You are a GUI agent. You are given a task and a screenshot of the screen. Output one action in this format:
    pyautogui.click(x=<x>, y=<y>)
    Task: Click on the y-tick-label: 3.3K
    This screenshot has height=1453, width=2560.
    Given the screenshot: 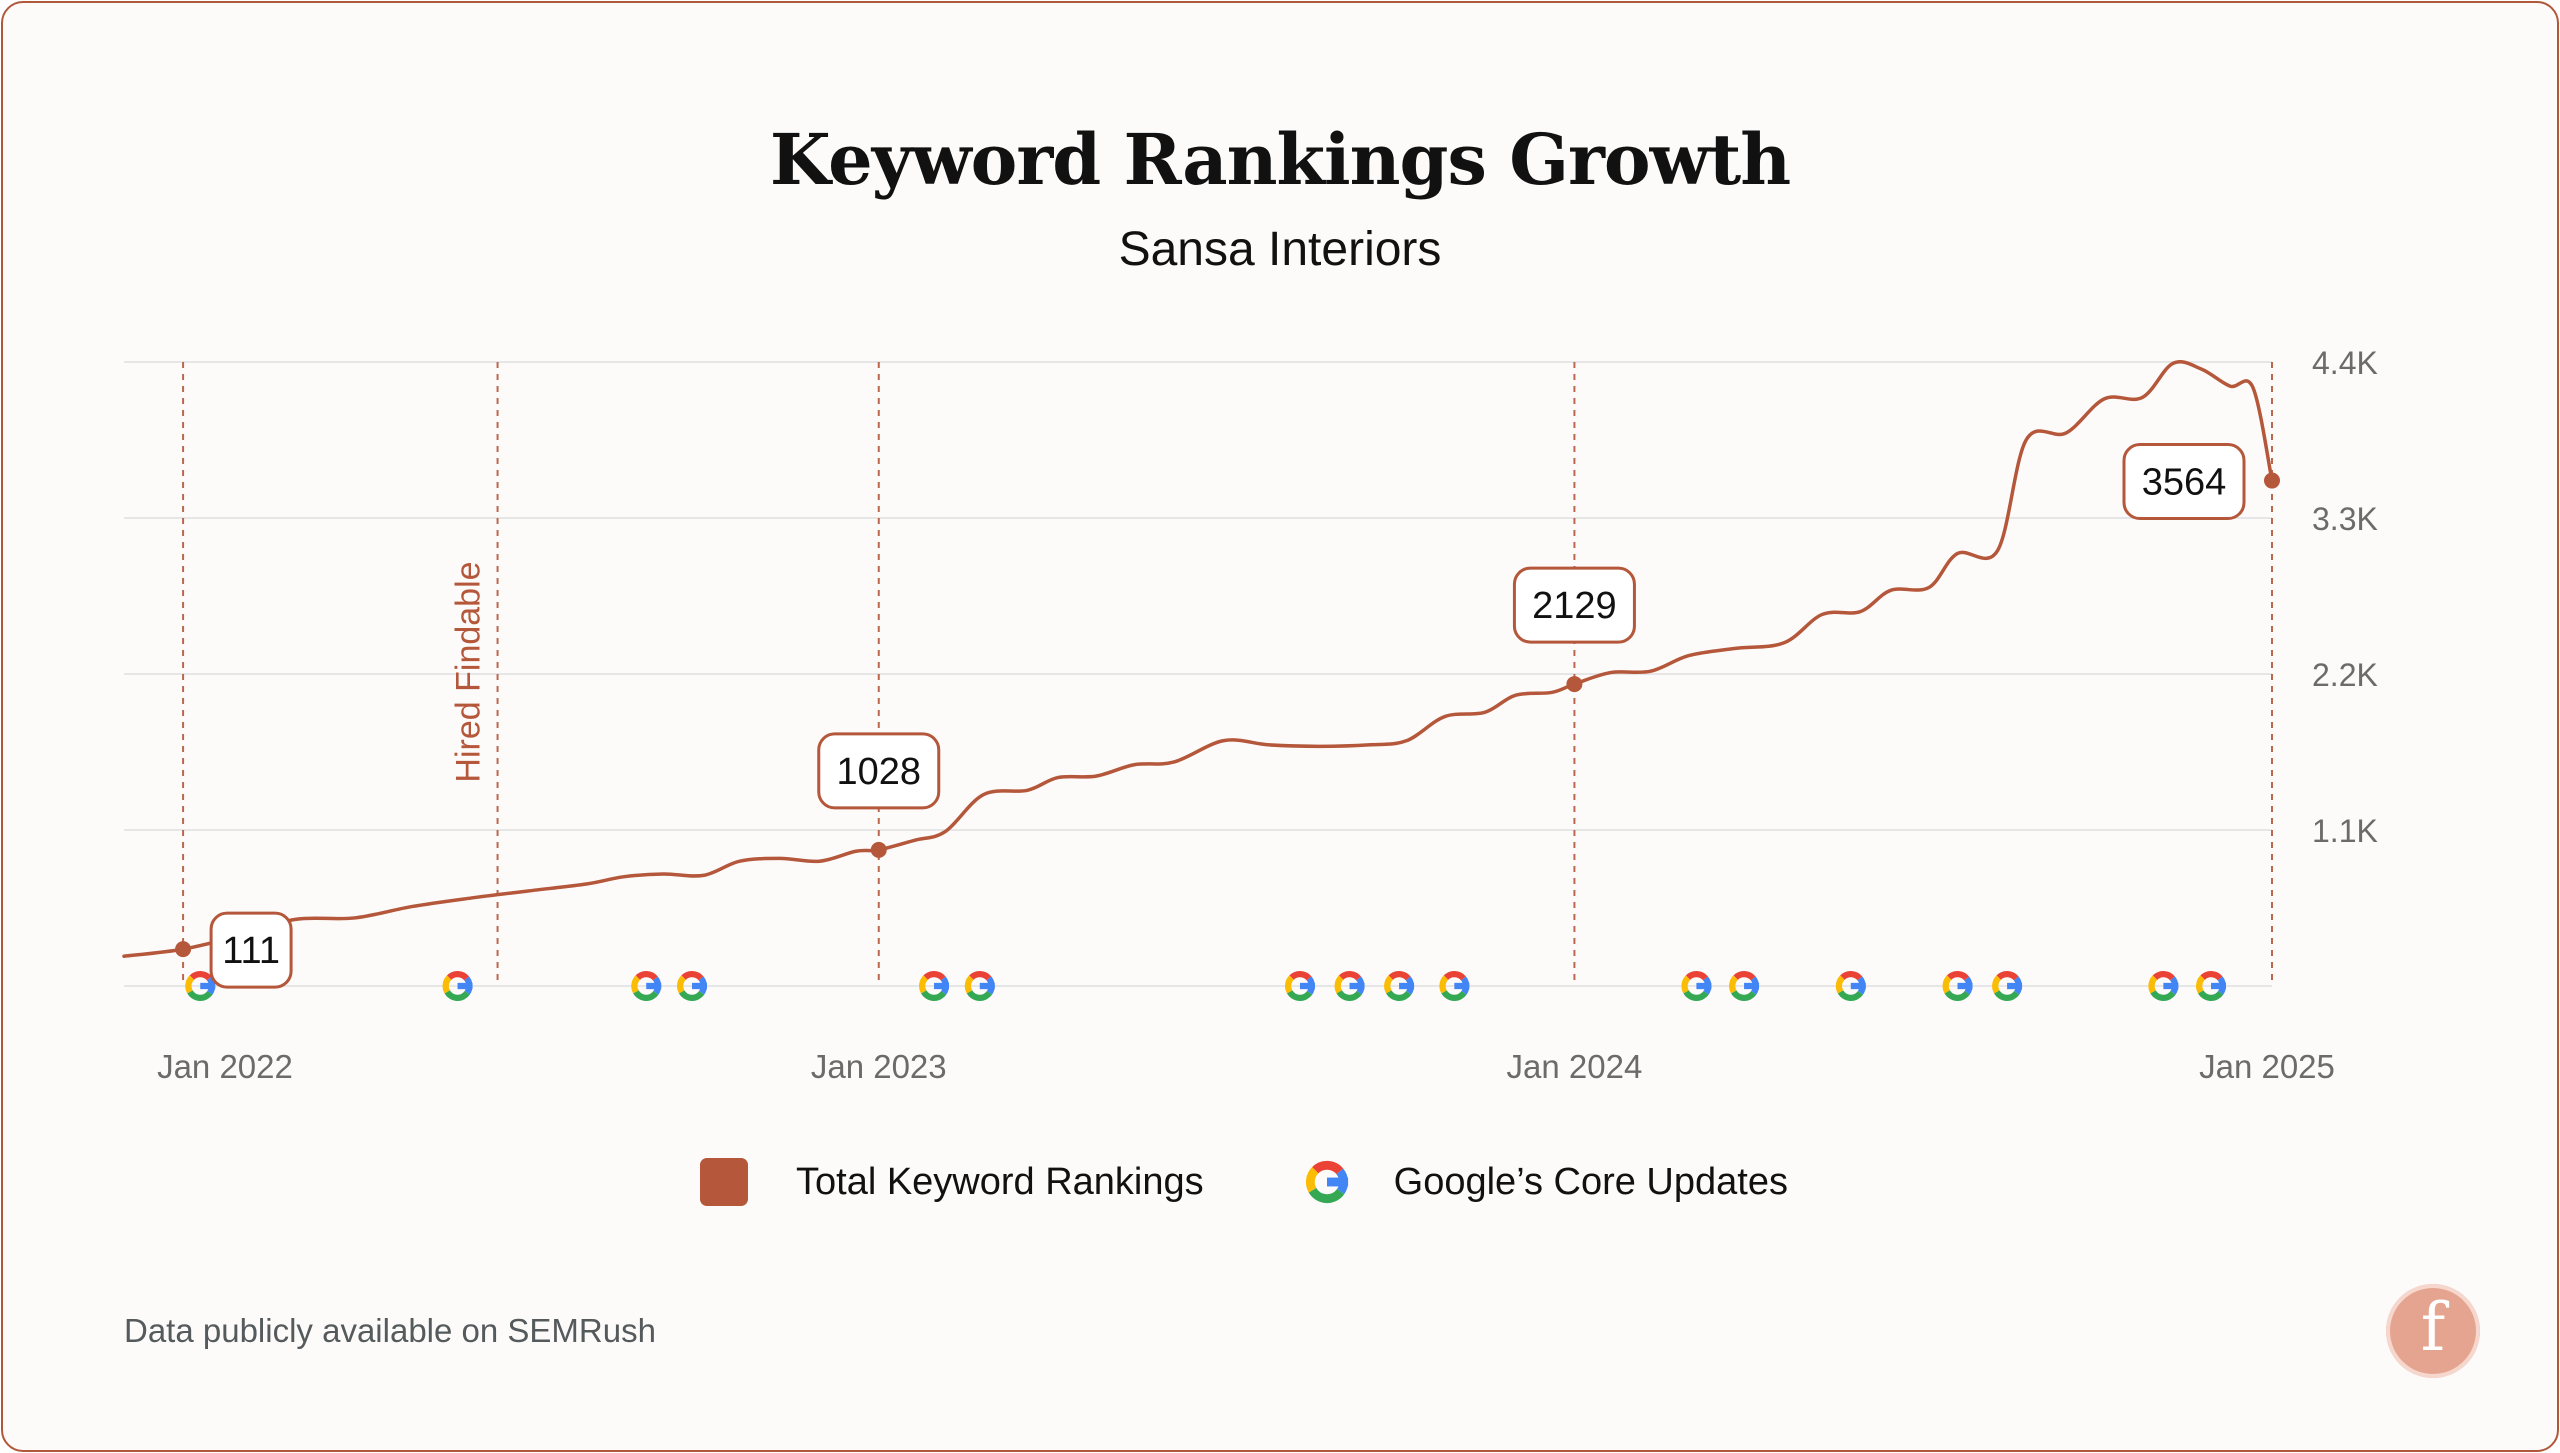 What is the action you would take?
    pyautogui.click(x=2345, y=519)
    